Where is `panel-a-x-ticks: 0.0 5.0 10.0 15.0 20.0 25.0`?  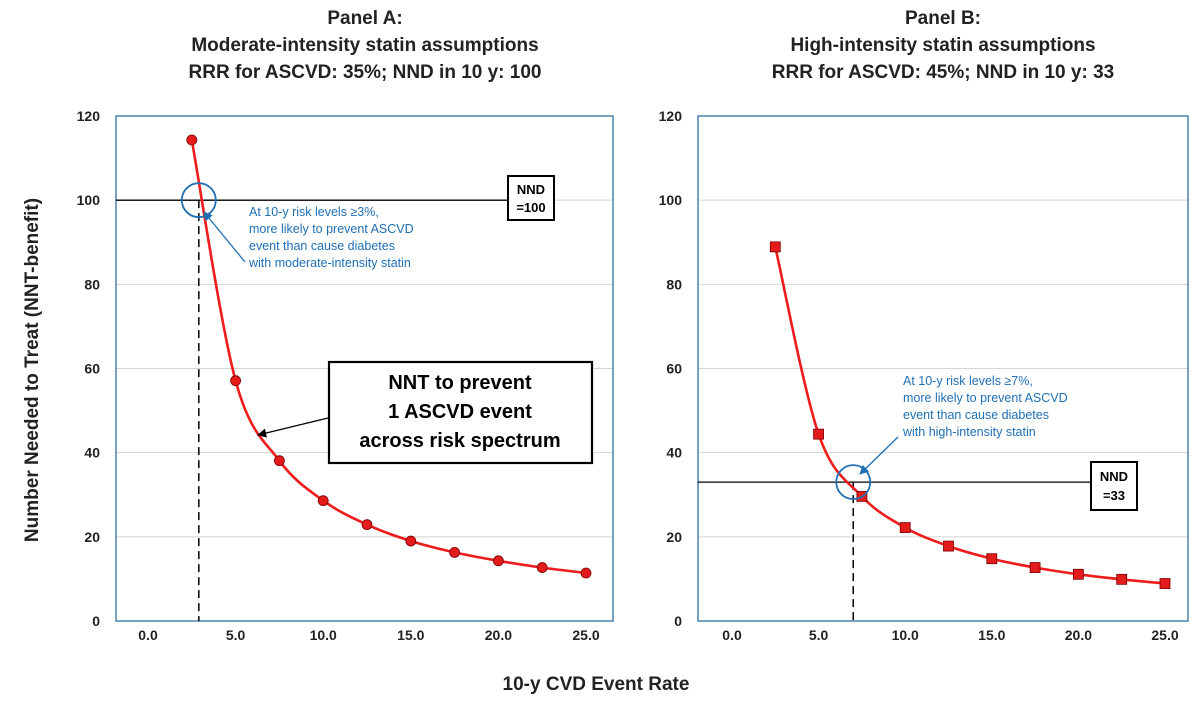 panel-a-x-ticks: 0.0 5.0 10.0 15.0 20.0 25.0 is located at coordinates (369, 635).